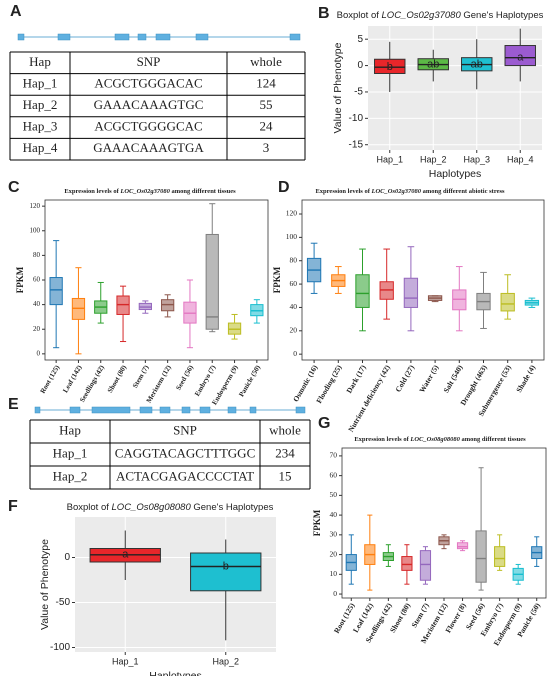 This screenshot has height=676, width=550. What do you see at coordinates (175, 673) in the screenshot?
I see `x-axis-title: Haplotypes` at bounding box center [175, 673].